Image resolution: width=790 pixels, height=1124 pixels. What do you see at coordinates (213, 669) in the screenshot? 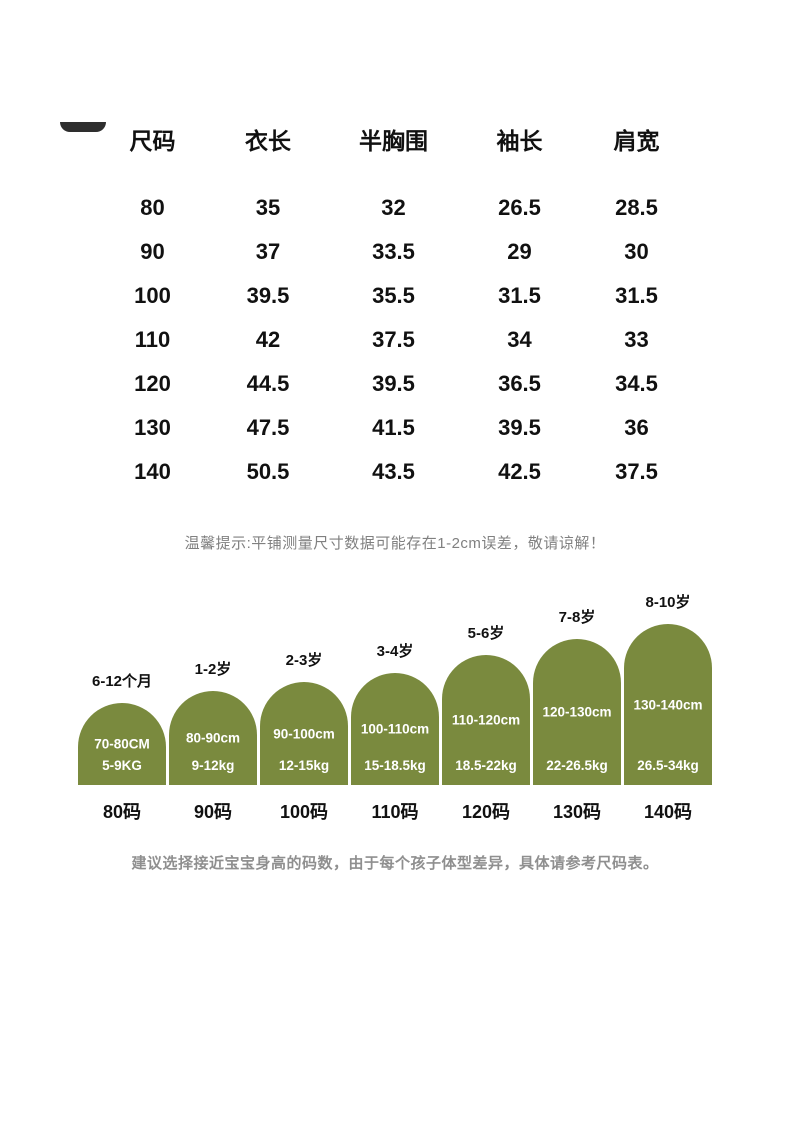
I see `age-range-label: 1-2岁` at bounding box center [213, 669].